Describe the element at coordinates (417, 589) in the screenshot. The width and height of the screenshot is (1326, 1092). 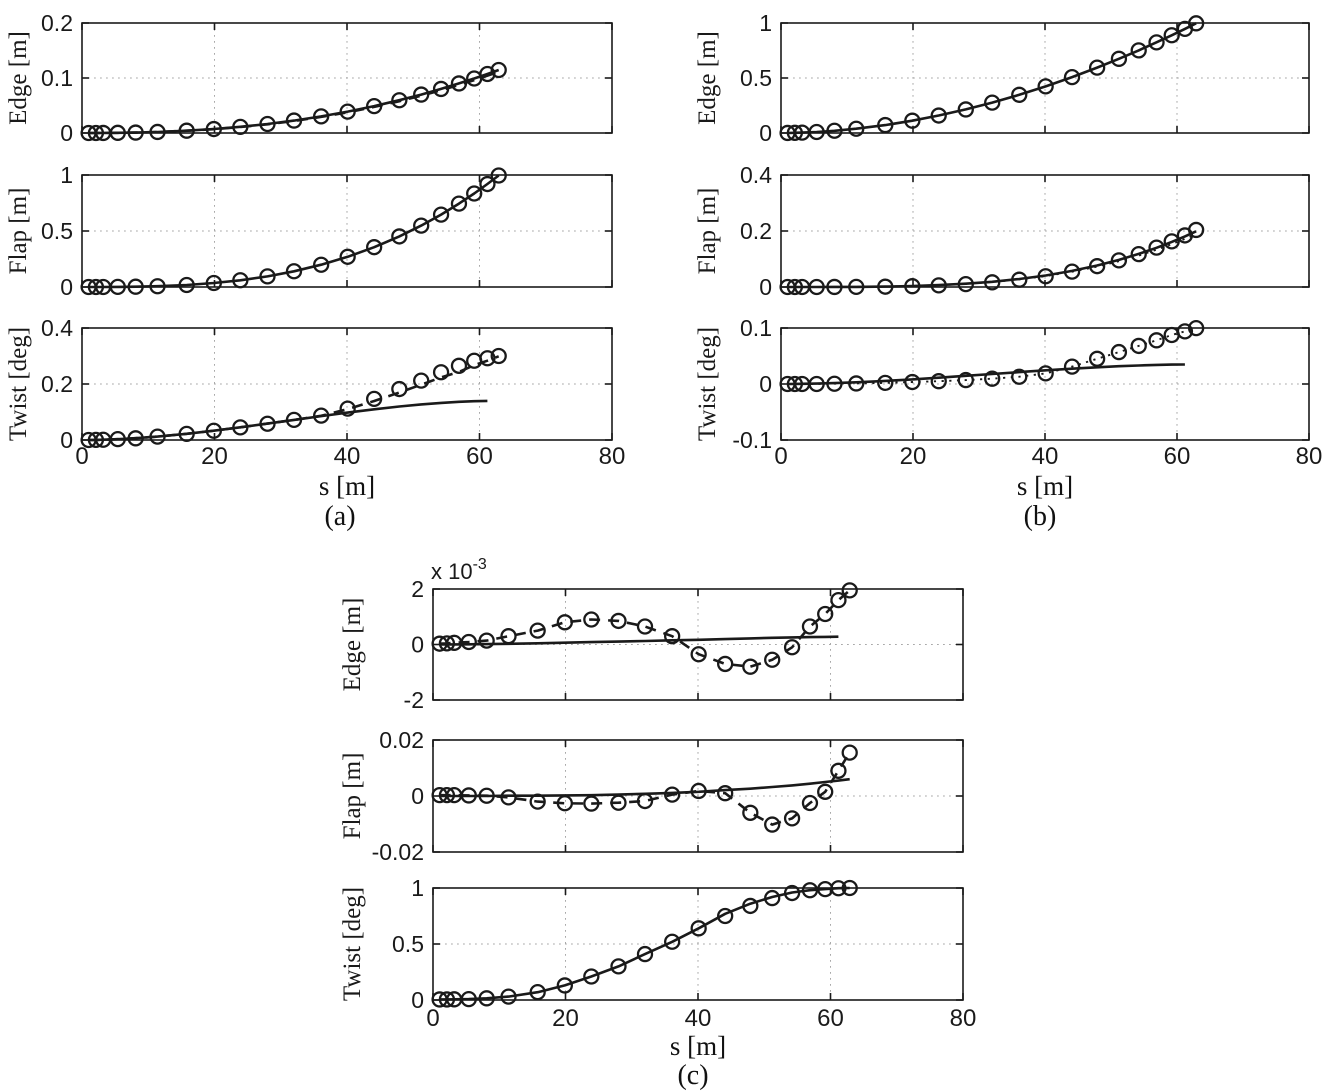
I see `y-tick-label: 2` at that location.